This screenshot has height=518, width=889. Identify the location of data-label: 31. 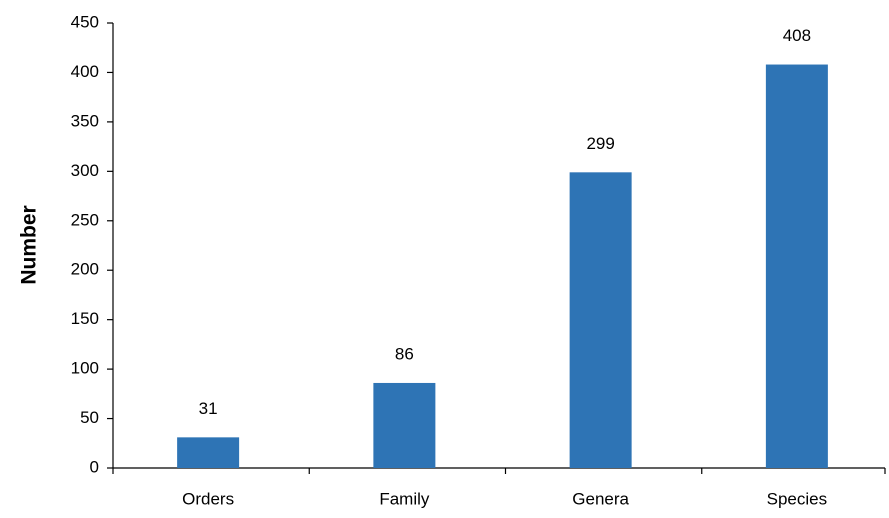
(208, 408).